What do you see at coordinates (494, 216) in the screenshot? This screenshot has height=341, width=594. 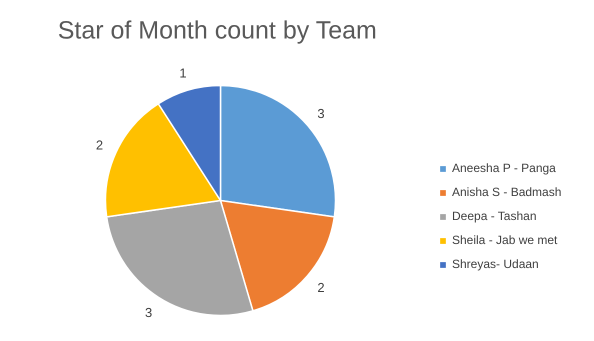 I see `legend-label: Deepa - Tashan` at bounding box center [494, 216].